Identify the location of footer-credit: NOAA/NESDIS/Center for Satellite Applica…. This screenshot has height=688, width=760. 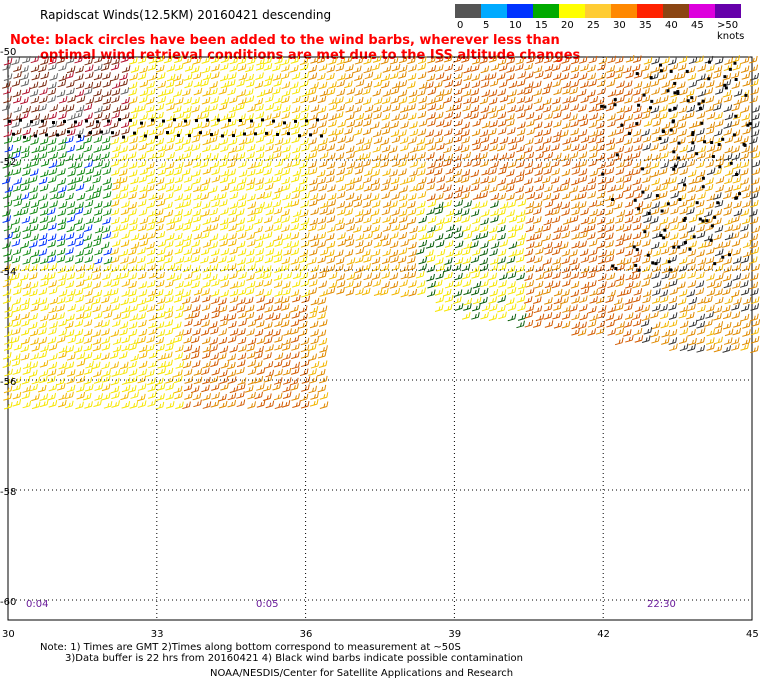
(362, 673).